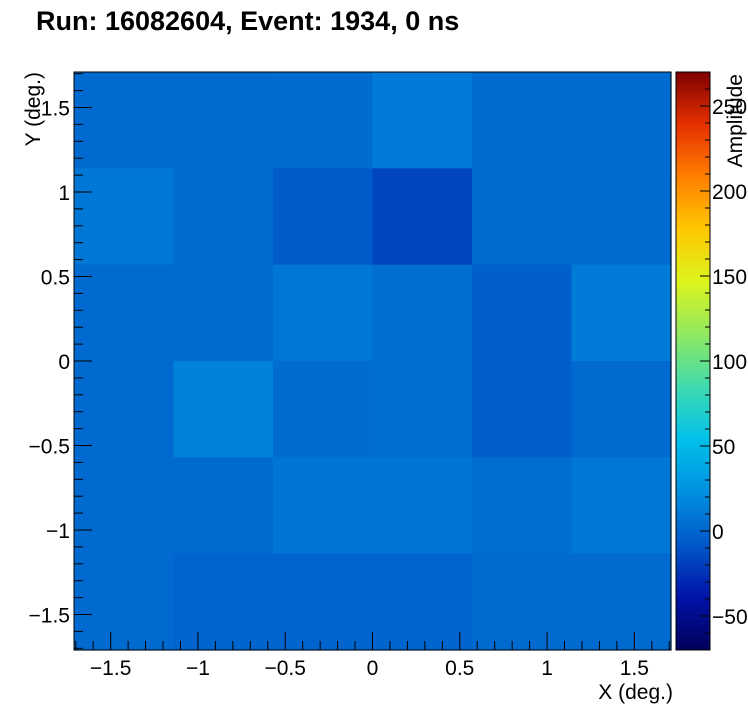 This screenshot has height=724, width=748. Describe the element at coordinates (55, 277) in the screenshot. I see `y-tick-label: 0.5` at that location.